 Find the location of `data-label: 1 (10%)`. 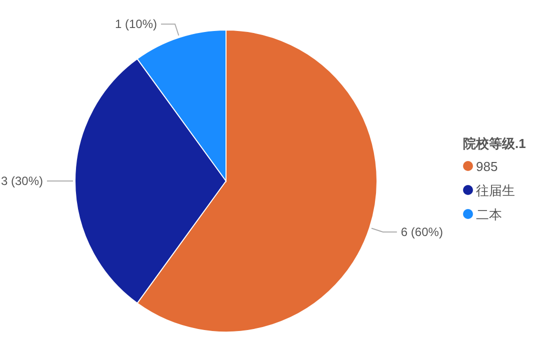

data-label: 1 (10%) is located at coordinates (136, 24).